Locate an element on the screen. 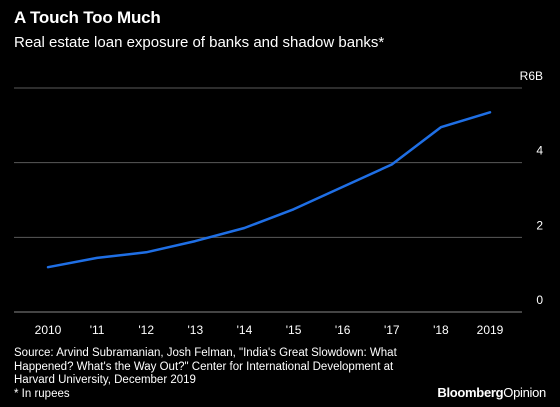 Image resolution: width=560 pixels, height=407 pixels. brand-bloomberg: Bloomberg is located at coordinates (470, 392).